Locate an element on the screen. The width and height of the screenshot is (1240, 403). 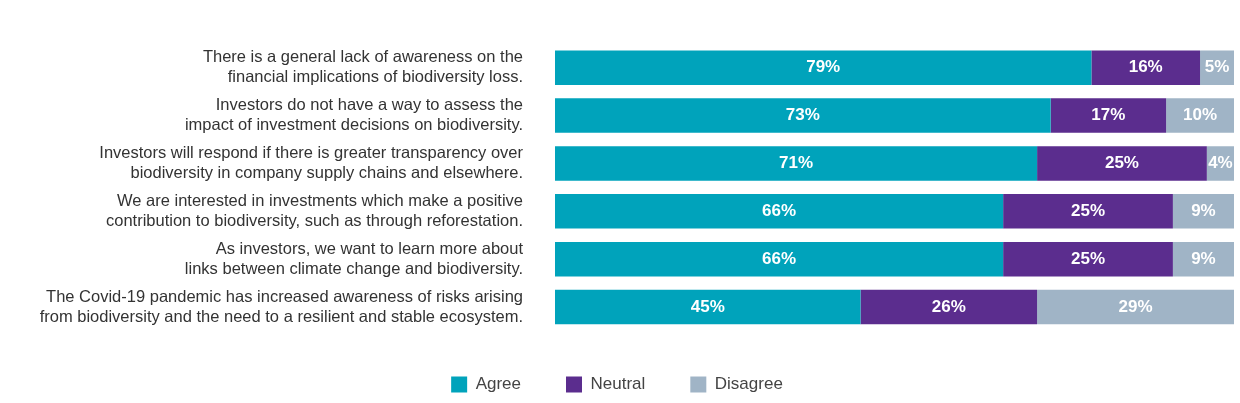
y-tick-label: Investors do not have a way to assess the impact of investment decisions on biodiversity. is located at coordinates (353, 114).